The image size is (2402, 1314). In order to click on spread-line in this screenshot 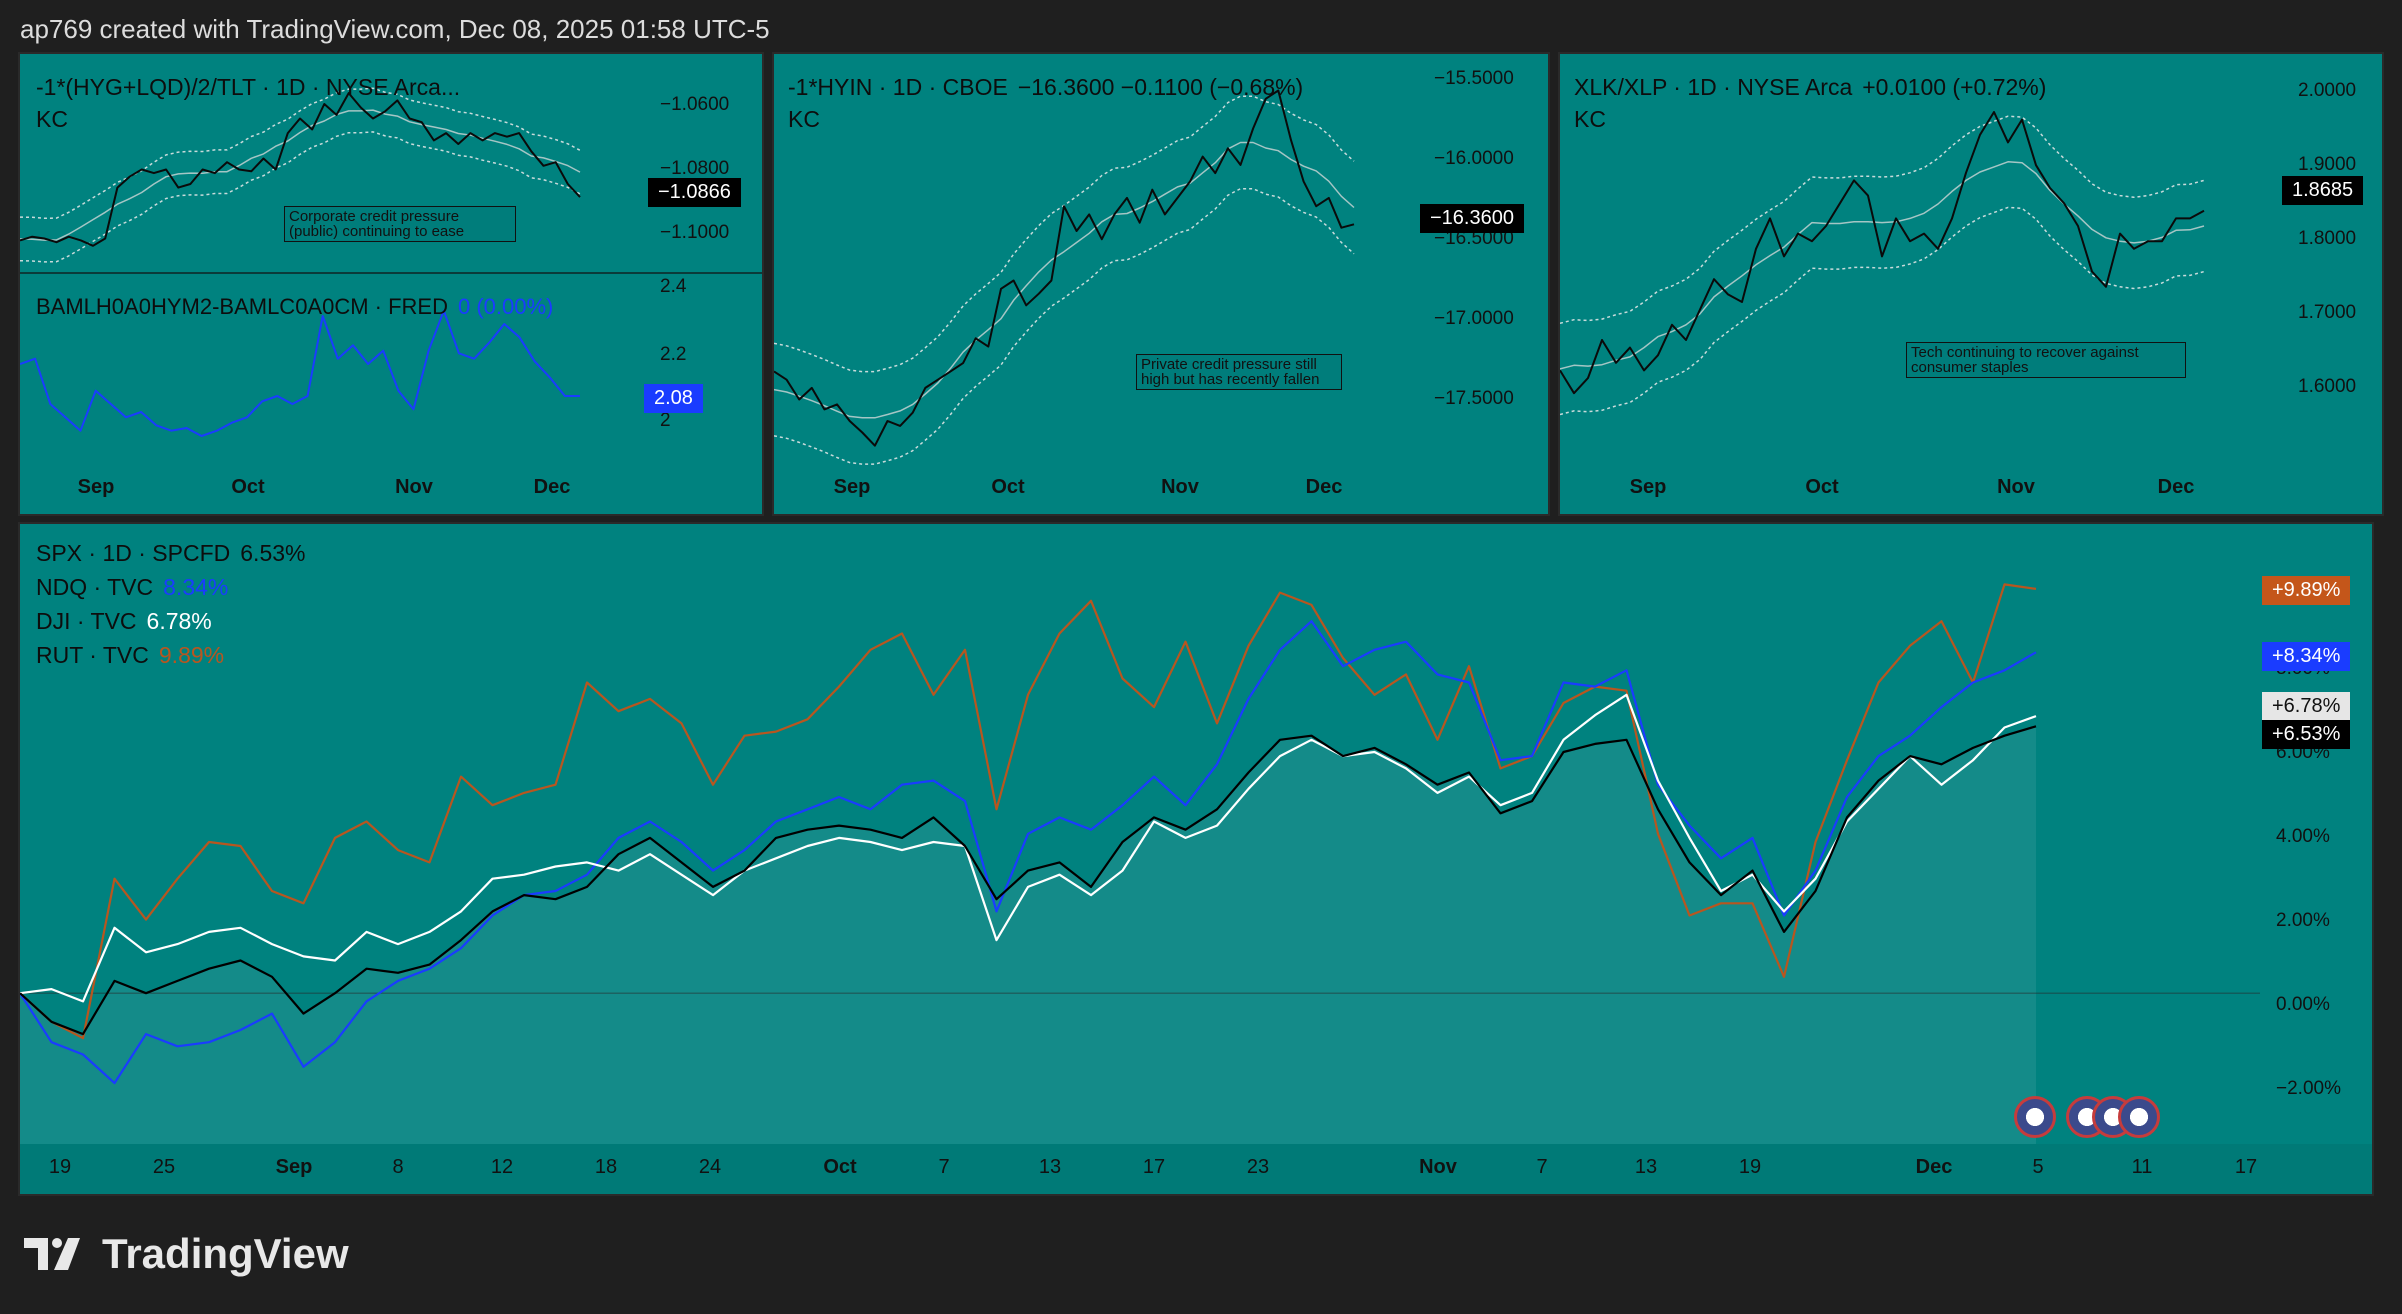, I will do `click(300, 373)`.